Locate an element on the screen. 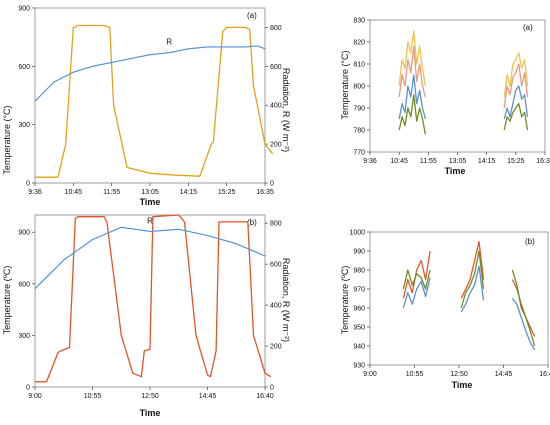 Image resolution: width=550 pixels, height=425 pixels. bl-y2-tick-label: 800 is located at coordinates (276, 224).